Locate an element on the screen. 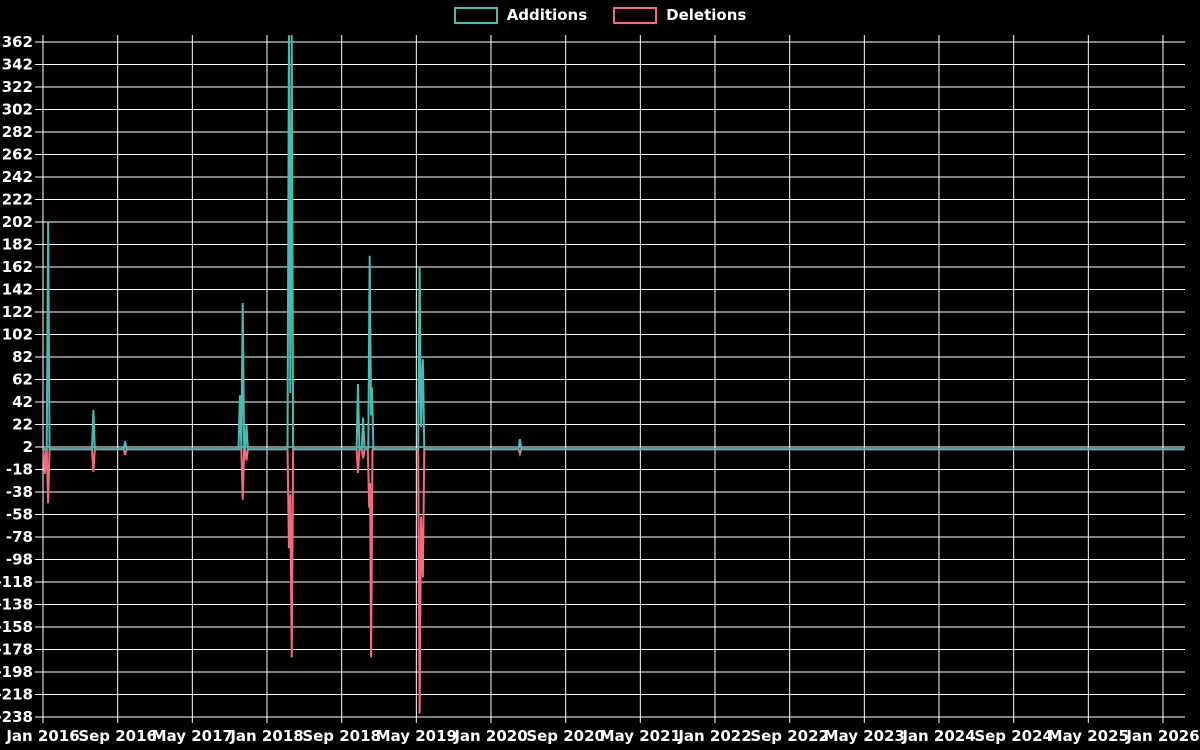  y-tick-label: 102 is located at coordinates (17, 335).